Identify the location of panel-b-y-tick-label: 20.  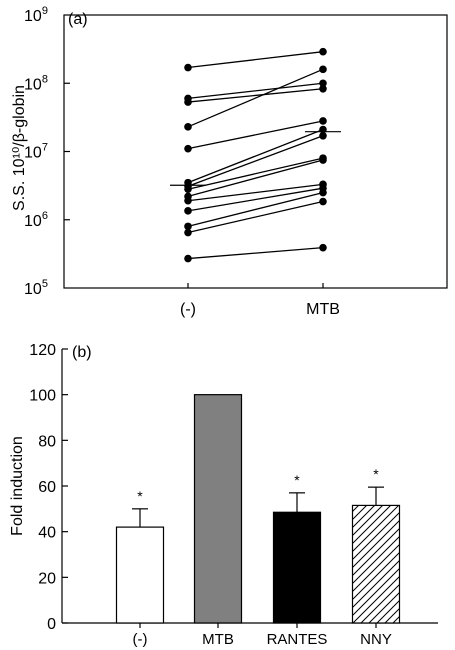
(47, 578).